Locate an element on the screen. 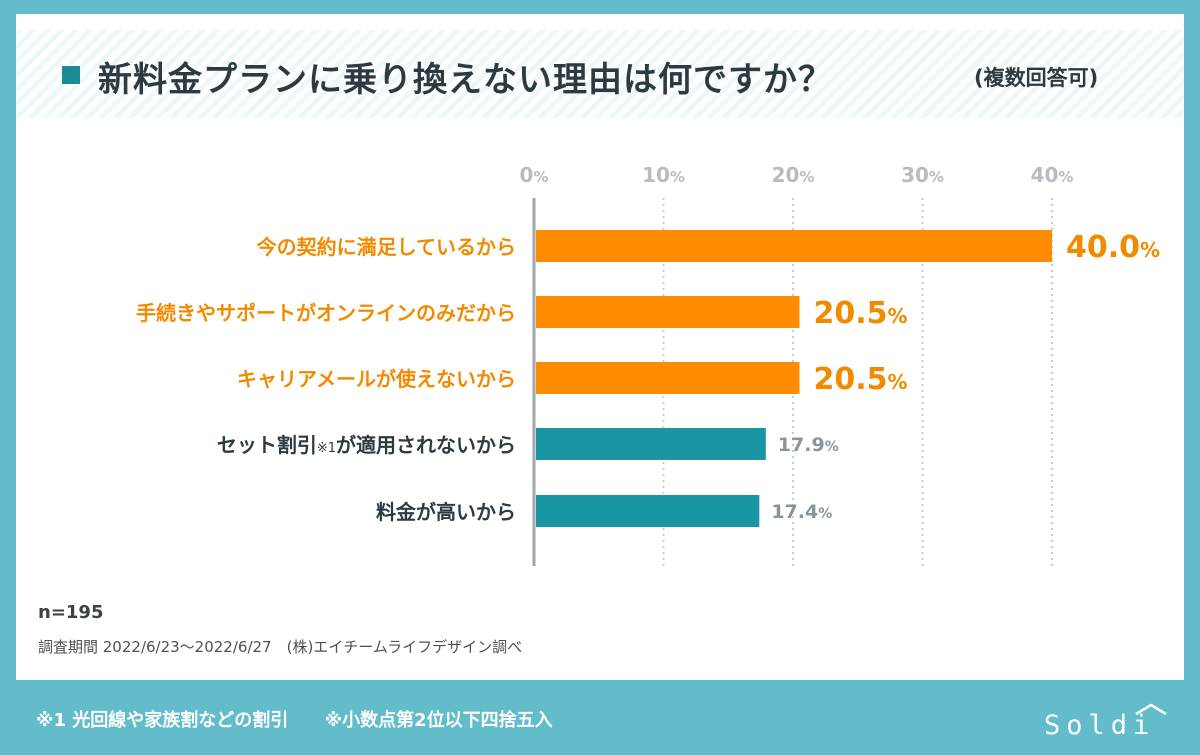  x-tick-number: 10 is located at coordinates (656, 175).